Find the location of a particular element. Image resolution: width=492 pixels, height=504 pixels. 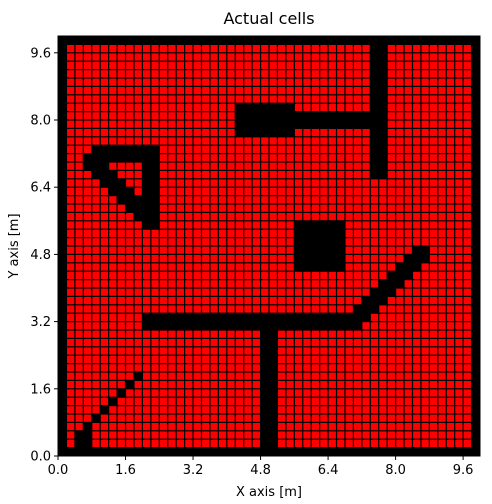

x-tick-label: 3.2 is located at coordinates (193, 470).